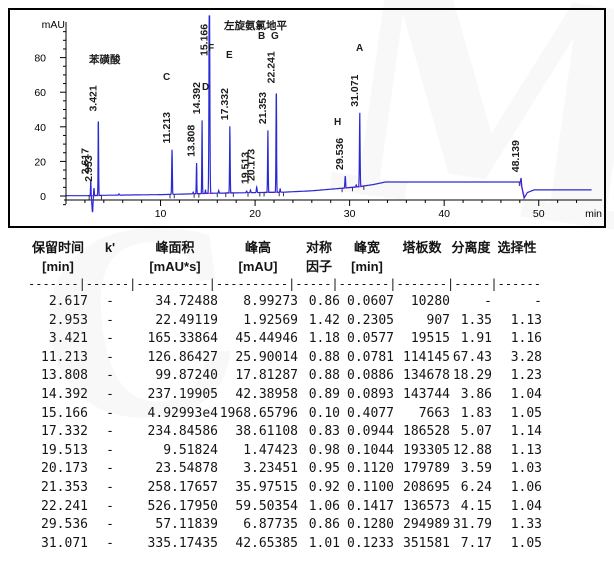 This screenshot has width=614, height=565. Describe the element at coordinates (182, 339) in the screenshot. I see `table-cell: 165.33864` at that location.